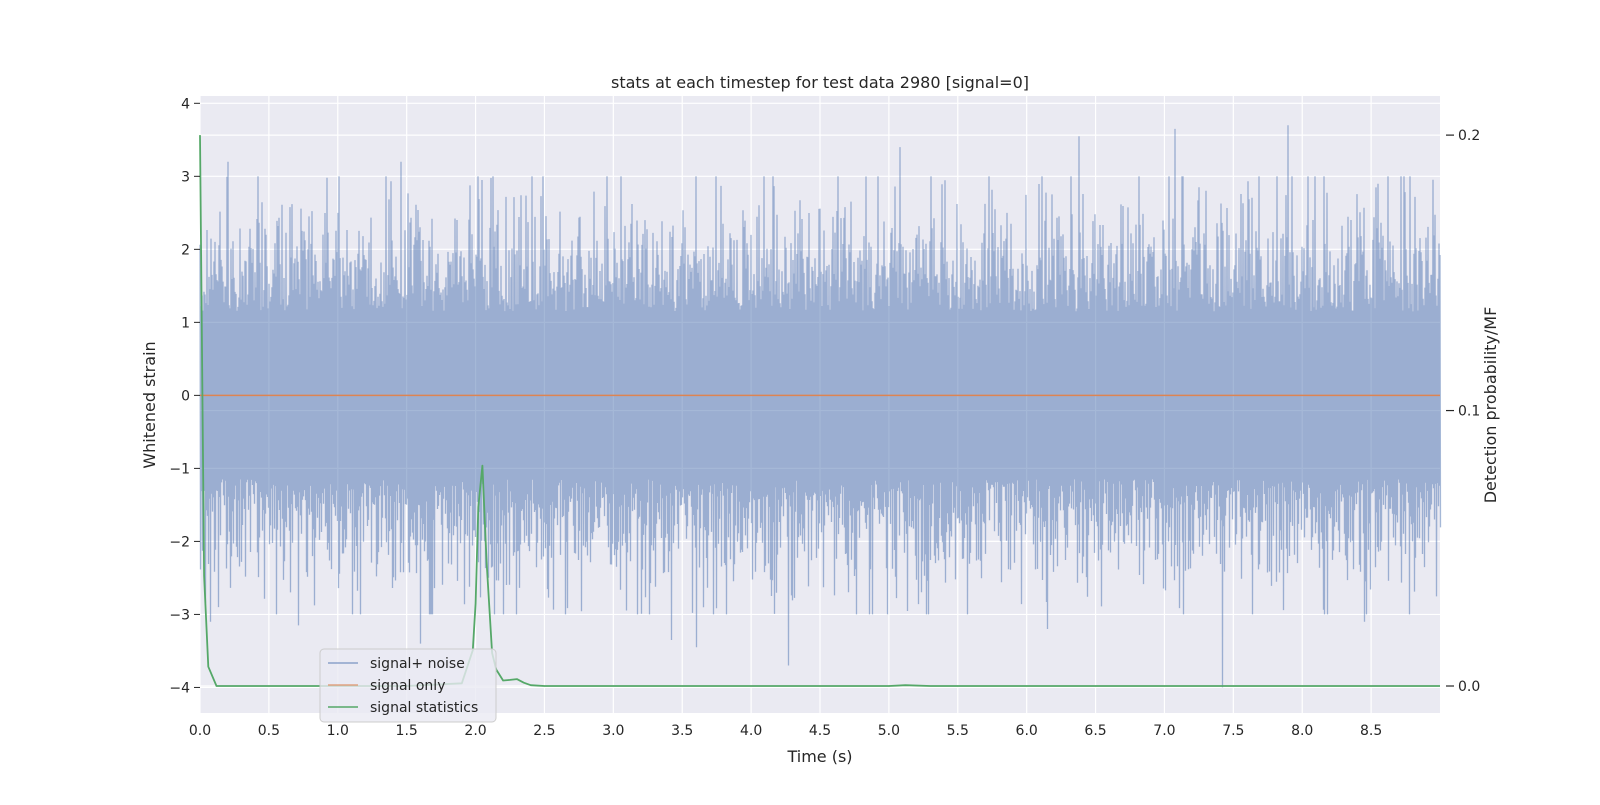  What do you see at coordinates (1469, 412) in the screenshot?
I see `y-right-tick-label: 0.1` at bounding box center [1469, 412].